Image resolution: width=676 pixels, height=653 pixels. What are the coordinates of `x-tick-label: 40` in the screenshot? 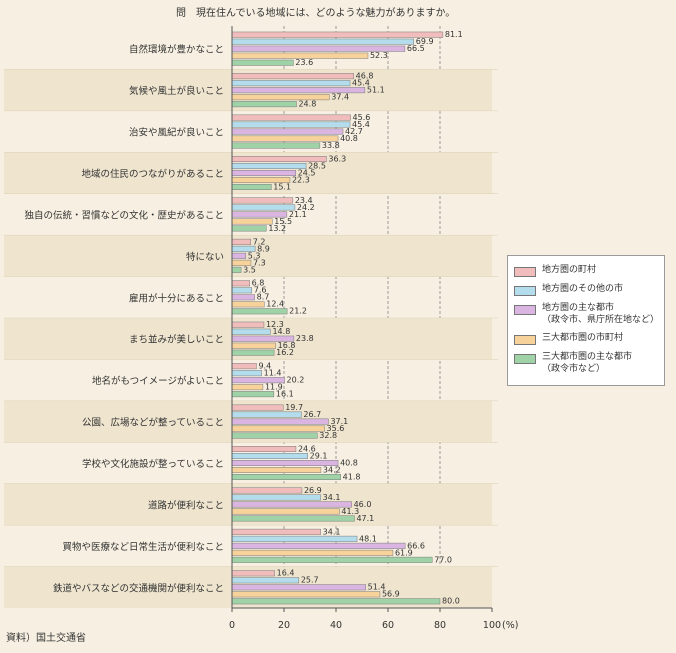 It's located at (336, 625).